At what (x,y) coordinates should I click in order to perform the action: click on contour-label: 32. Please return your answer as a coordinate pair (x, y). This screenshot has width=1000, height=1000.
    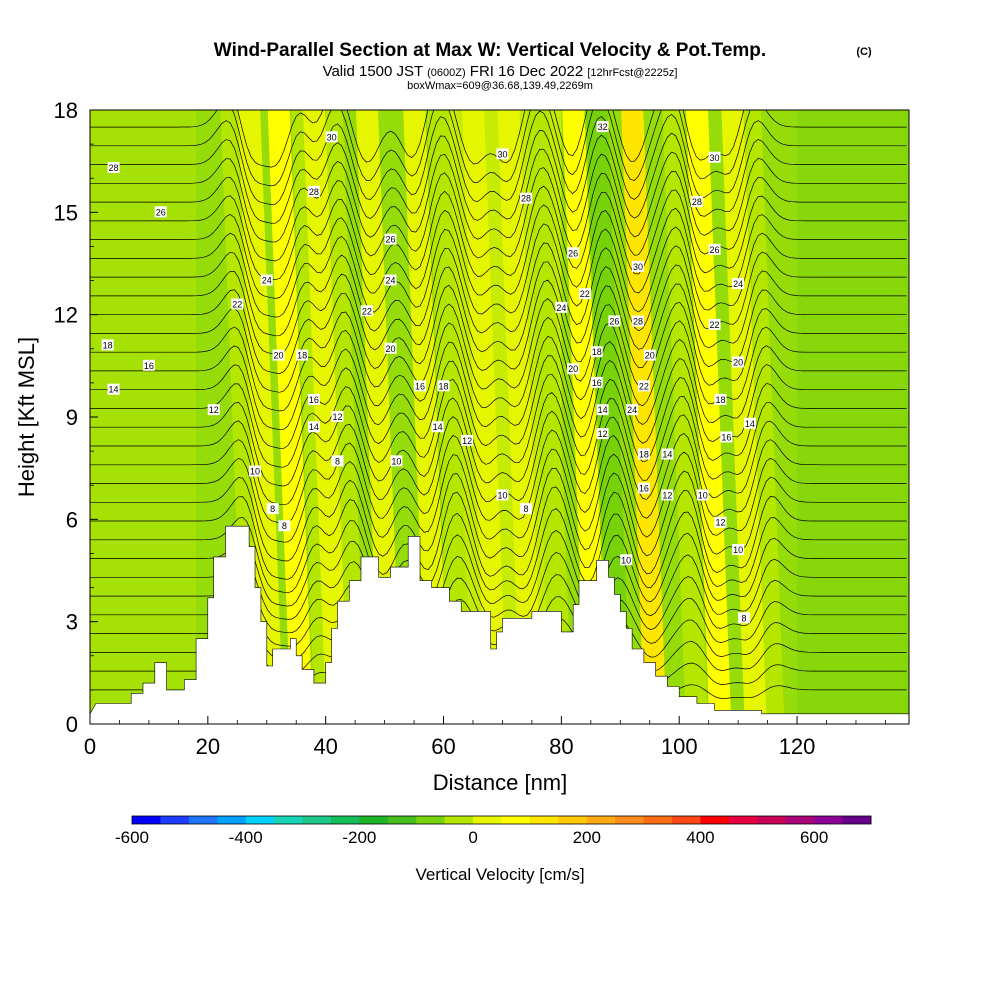
    Looking at the image, I should click on (602, 127).